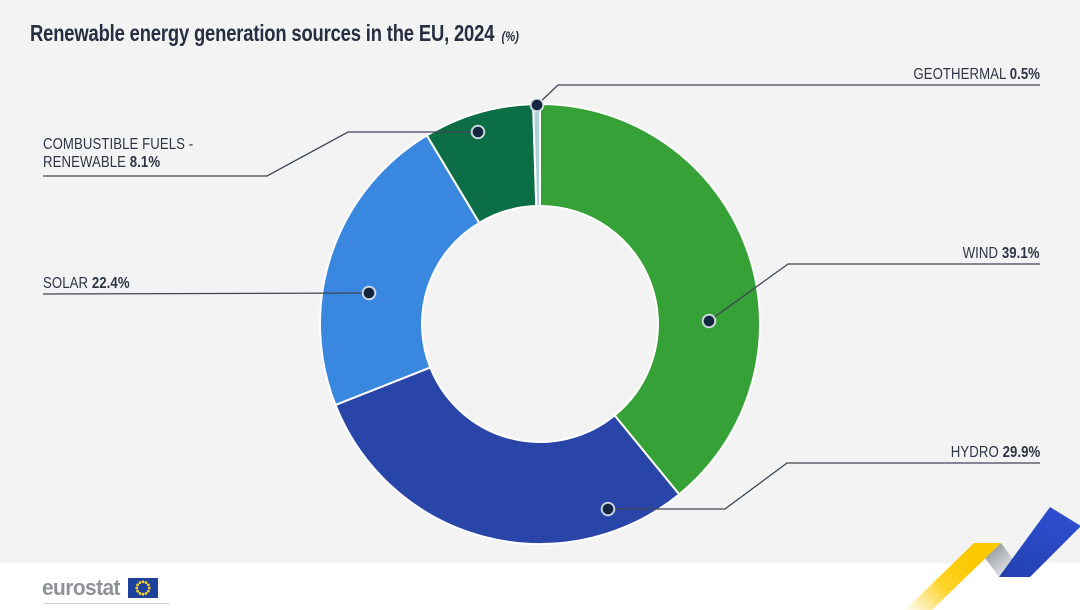 This screenshot has width=1080, height=610. Describe the element at coordinates (106, 603) in the screenshot. I see `logo-underline` at that location.